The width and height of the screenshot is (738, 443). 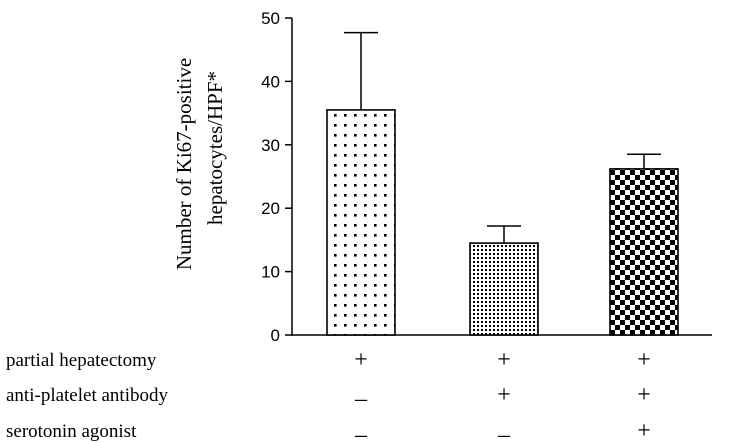 I want to click on y-tick-label: 10, so click(x=270, y=272).